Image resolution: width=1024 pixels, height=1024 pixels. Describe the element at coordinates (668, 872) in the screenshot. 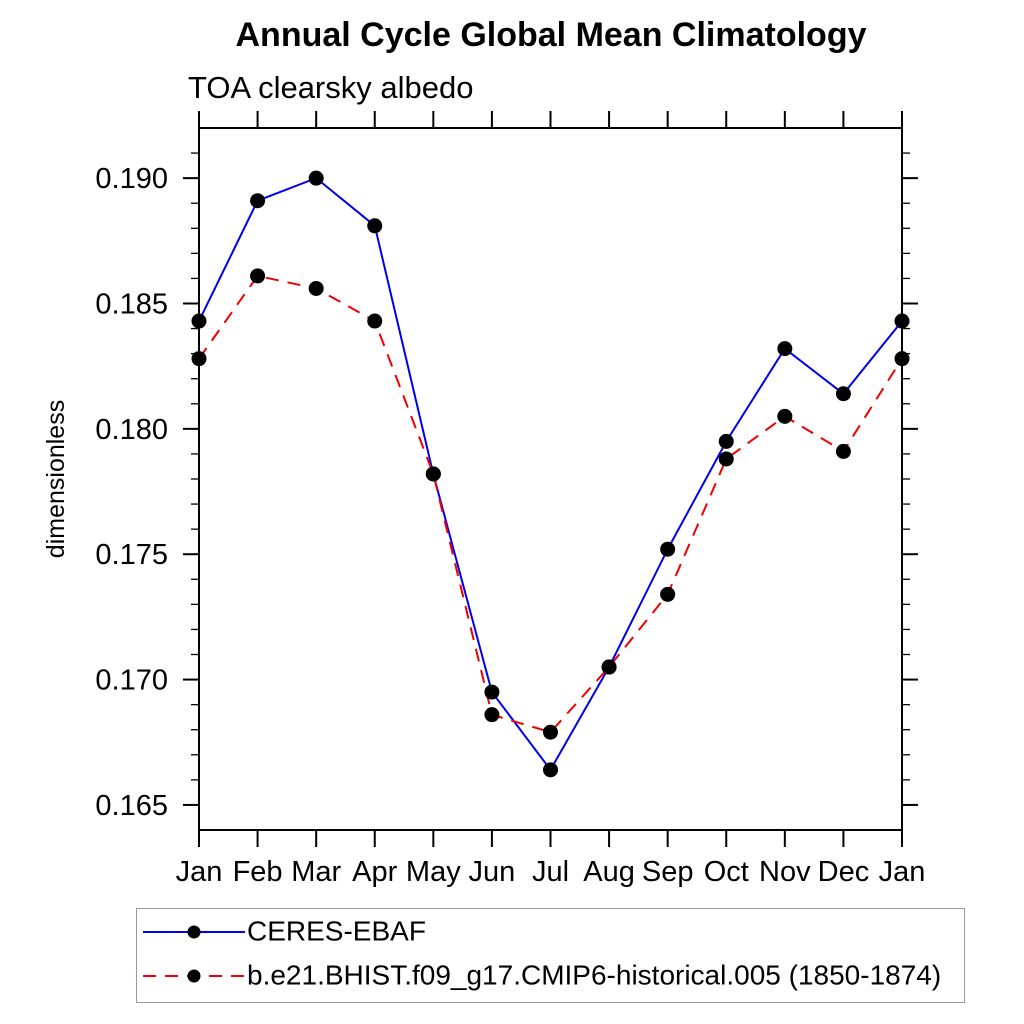

I see `x-axis-tick-label: Sep` at that location.